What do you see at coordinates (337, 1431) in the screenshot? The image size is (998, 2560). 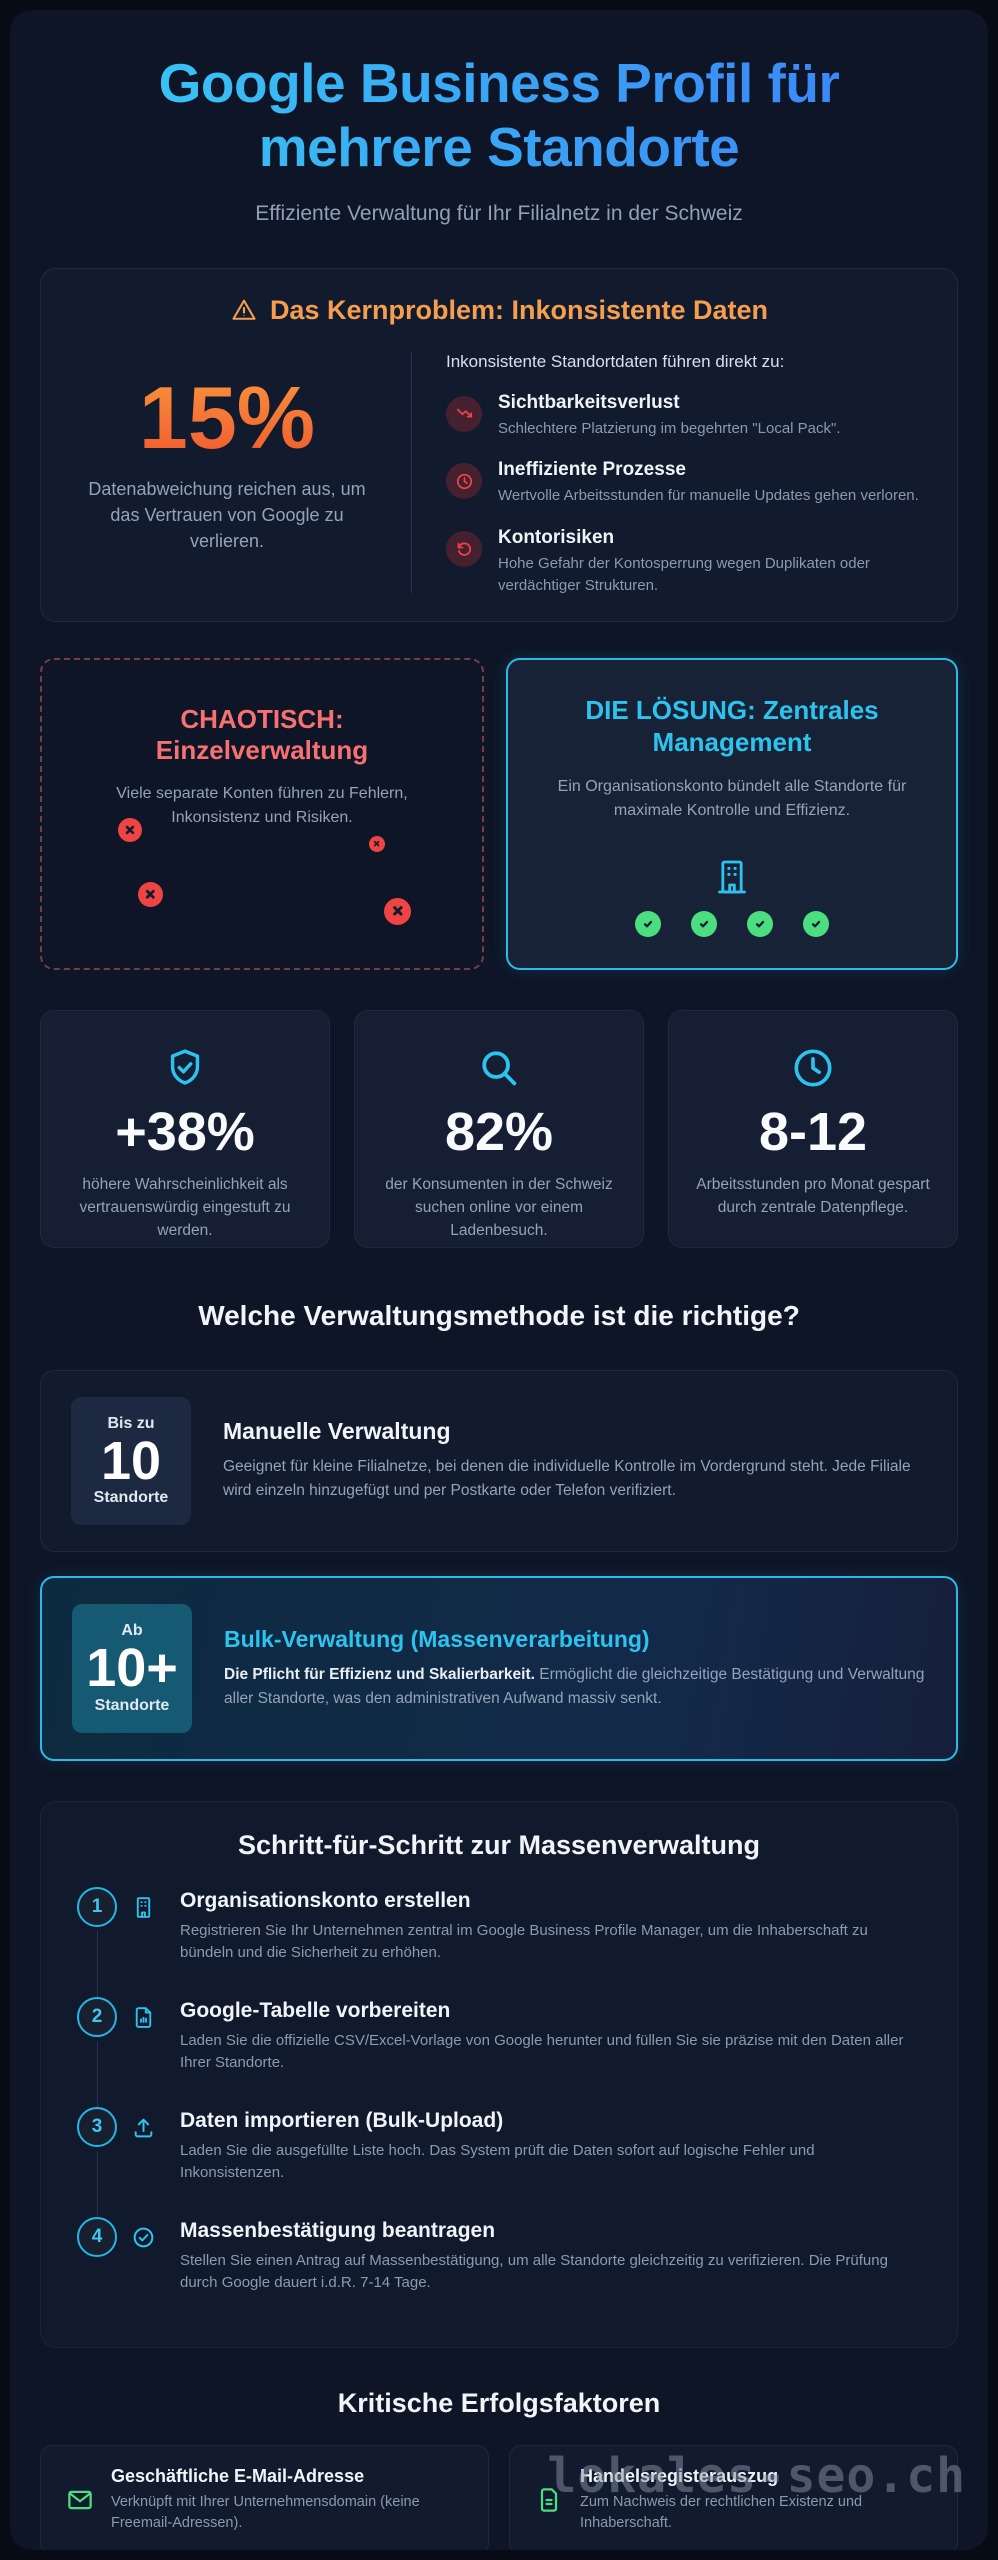 I see `manual-method-title: Manuelle Verwaltung` at bounding box center [337, 1431].